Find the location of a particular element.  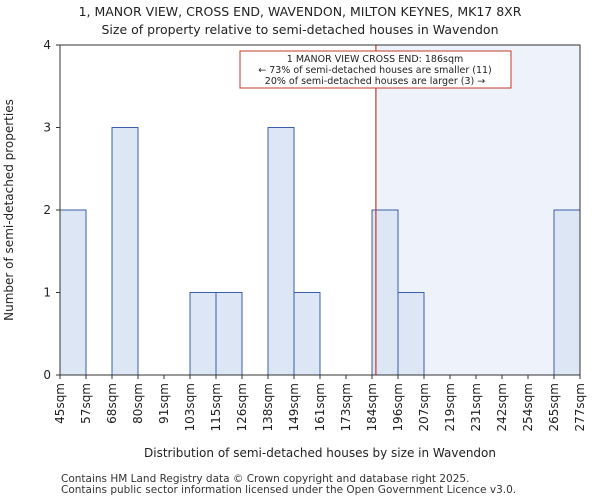

x-tick-label: 254sqm is located at coordinates (528, 407).